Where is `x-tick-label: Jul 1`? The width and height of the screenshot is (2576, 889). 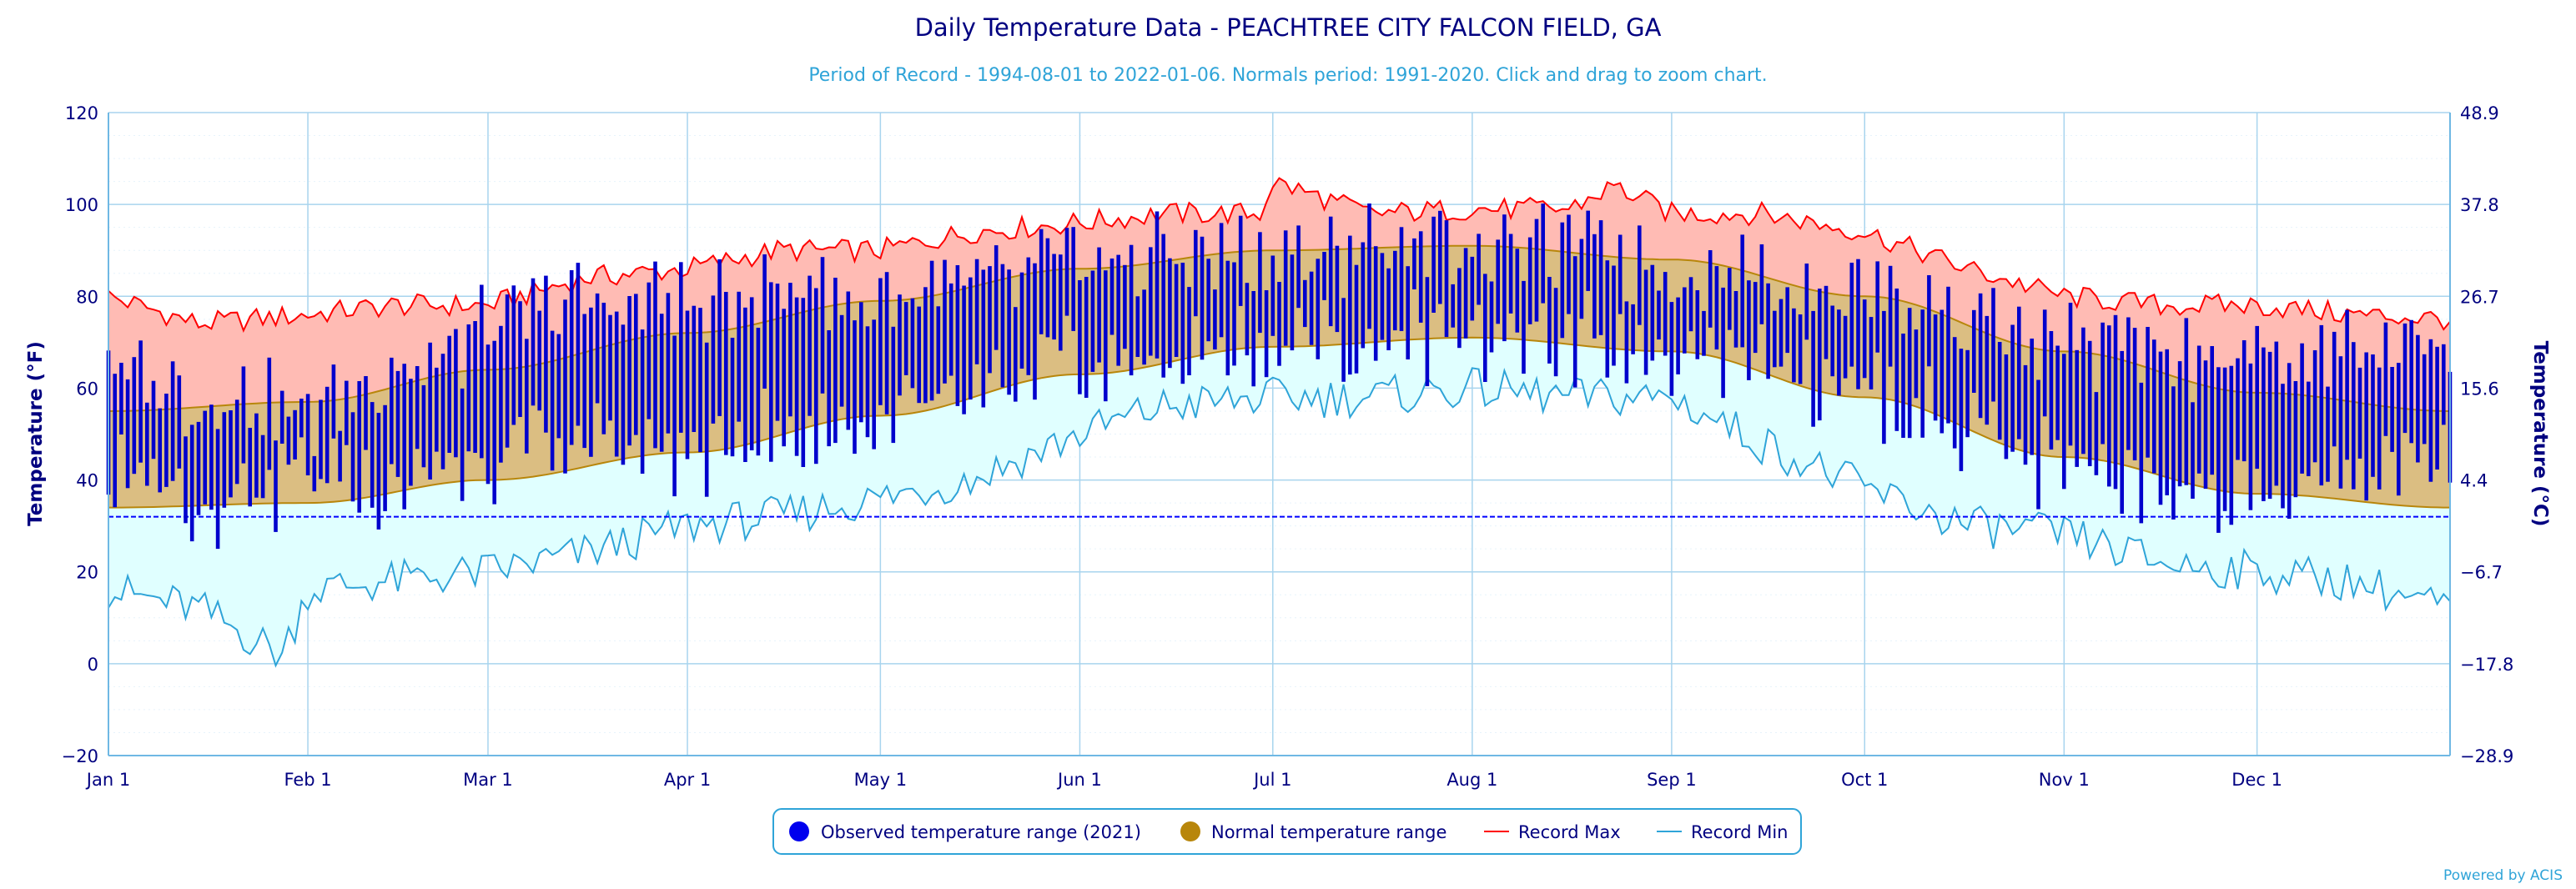 x-tick-label: Jul 1 is located at coordinates (1271, 780).